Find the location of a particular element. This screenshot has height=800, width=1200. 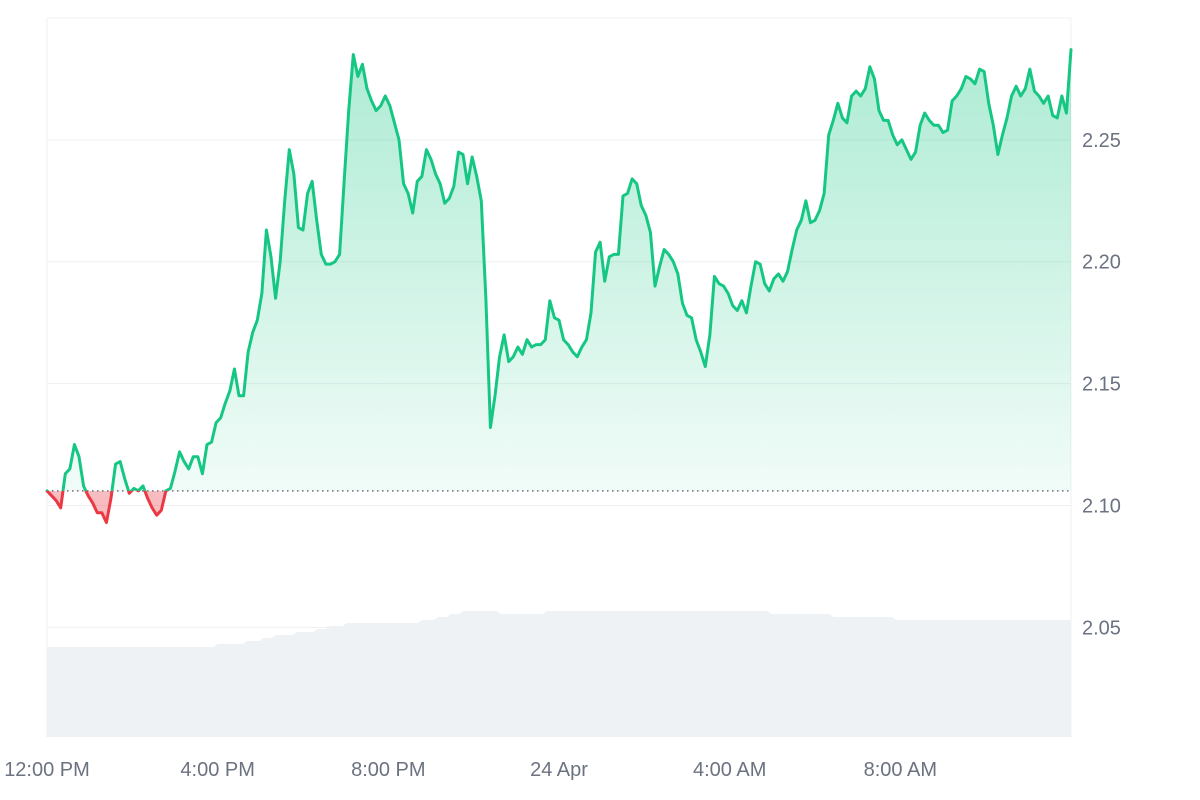

y-tick-label: 2.20 is located at coordinates (1101, 263).